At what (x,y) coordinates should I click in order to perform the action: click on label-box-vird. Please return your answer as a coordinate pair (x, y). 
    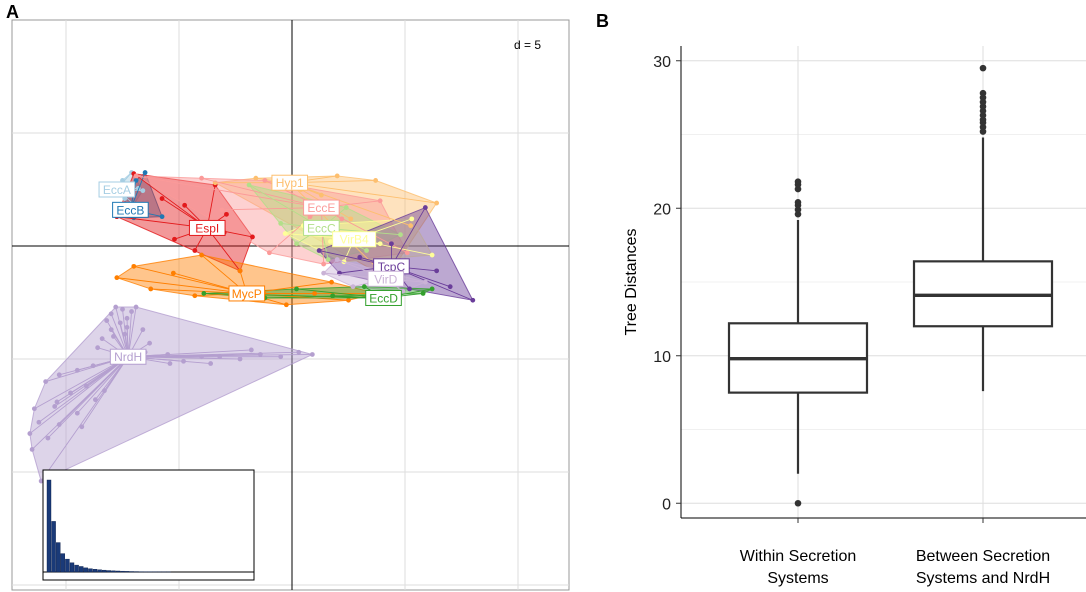
    Looking at the image, I should click on (386, 278).